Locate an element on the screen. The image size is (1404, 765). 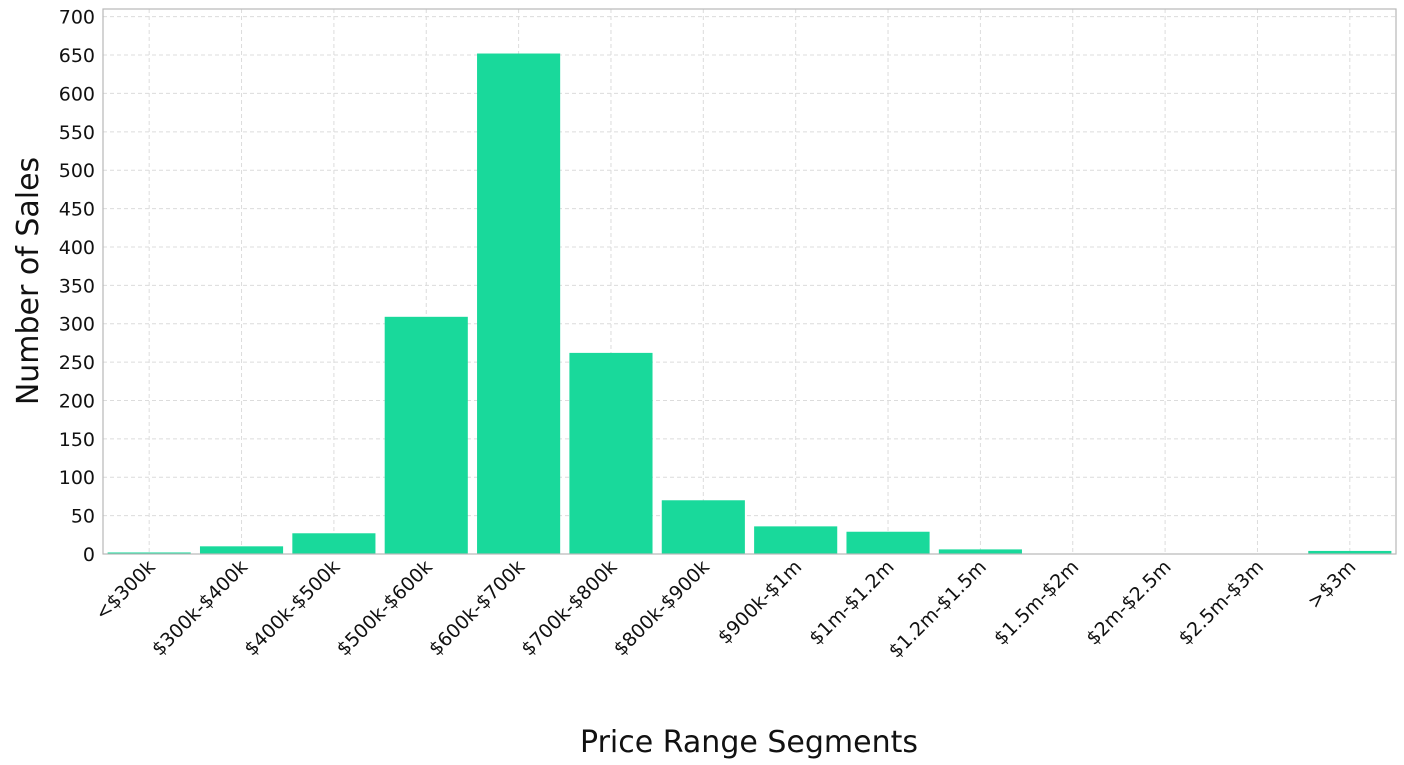
x-tick-label: $2m-$2.5m is located at coordinates (1129, 603).